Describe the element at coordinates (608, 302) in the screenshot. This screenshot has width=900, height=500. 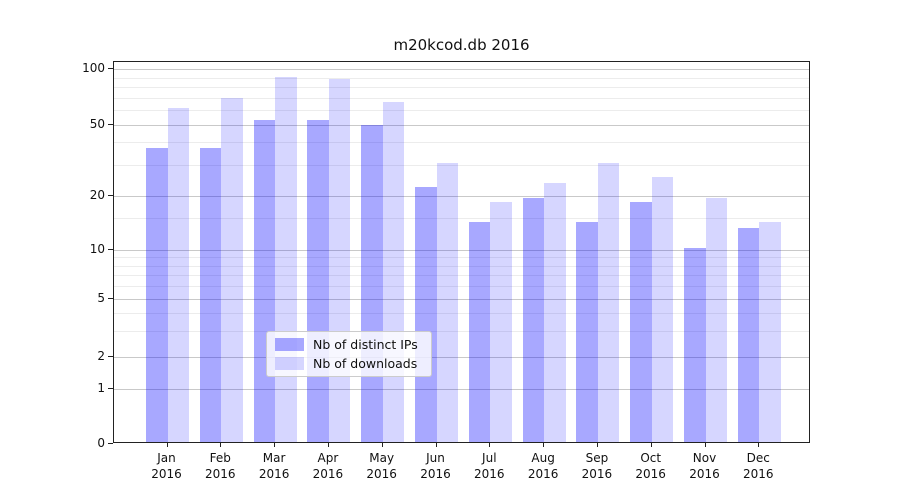
I see `bar-sep-downloads` at that location.